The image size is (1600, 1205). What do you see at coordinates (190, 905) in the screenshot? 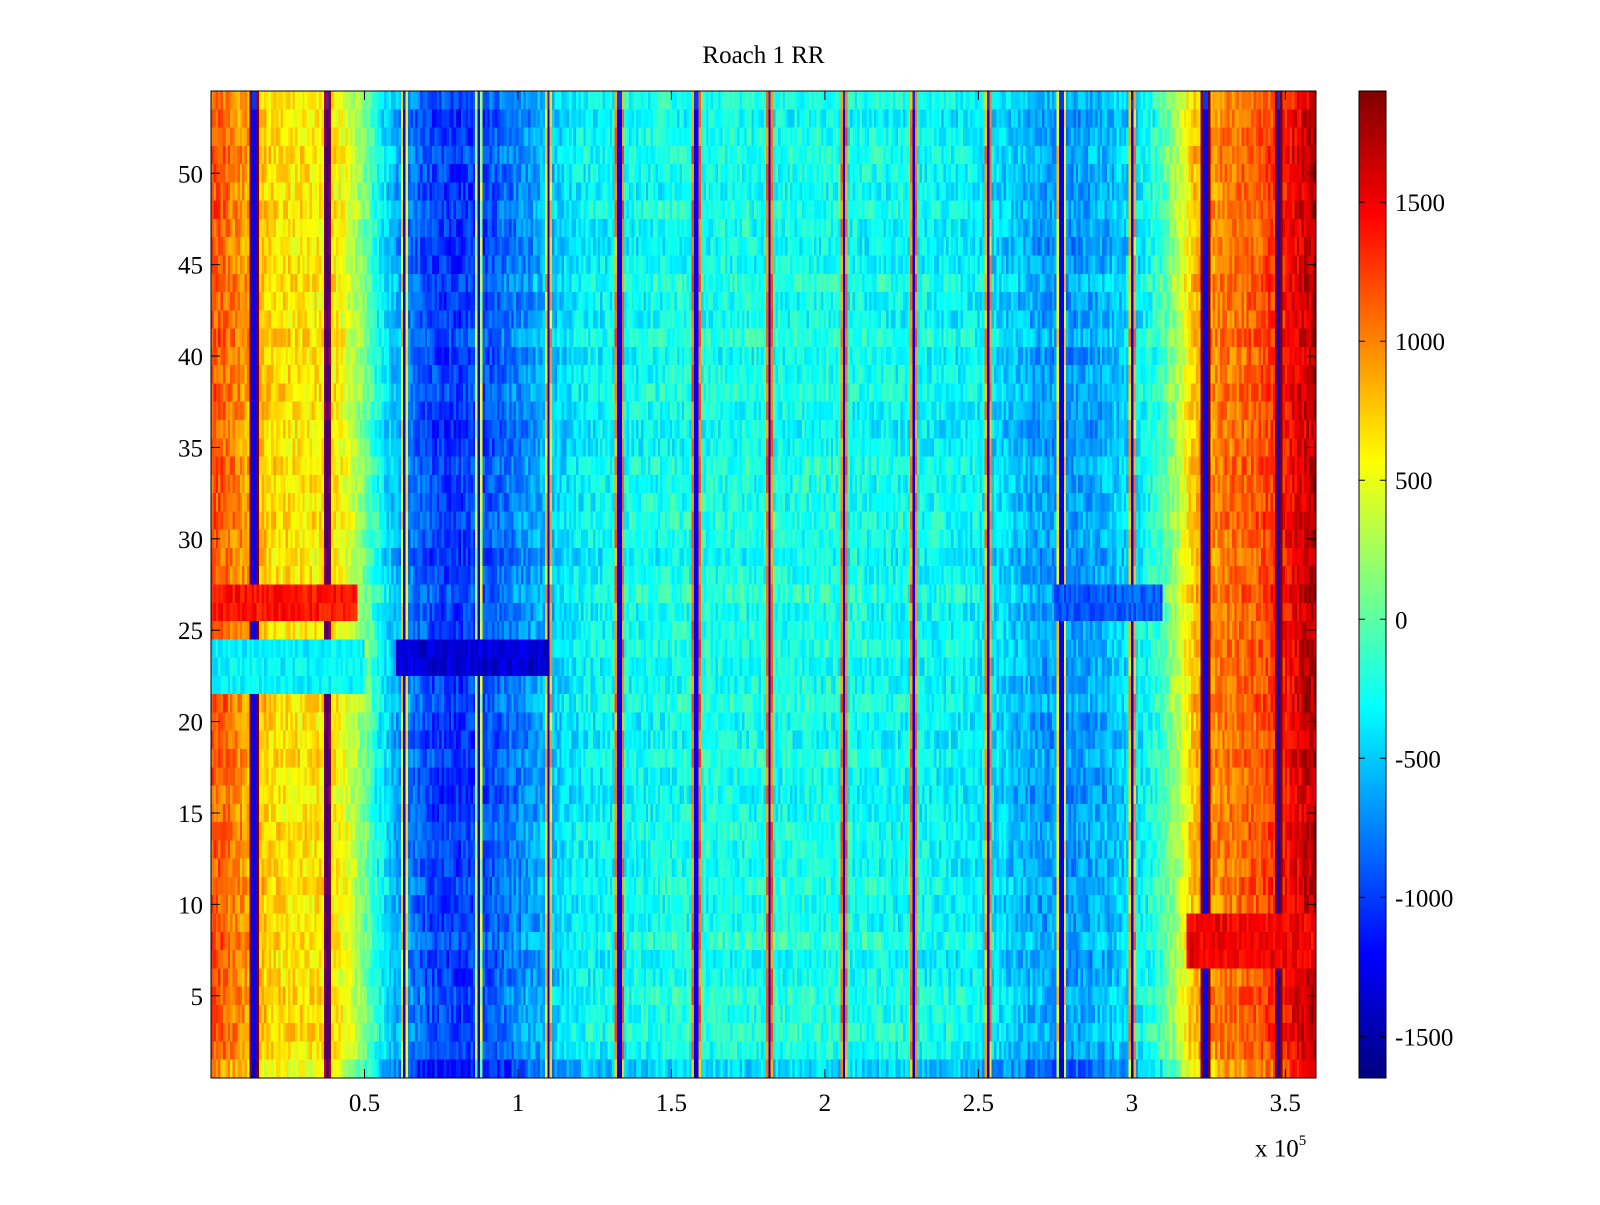
I see `y-tick-label: 10` at bounding box center [190, 905].